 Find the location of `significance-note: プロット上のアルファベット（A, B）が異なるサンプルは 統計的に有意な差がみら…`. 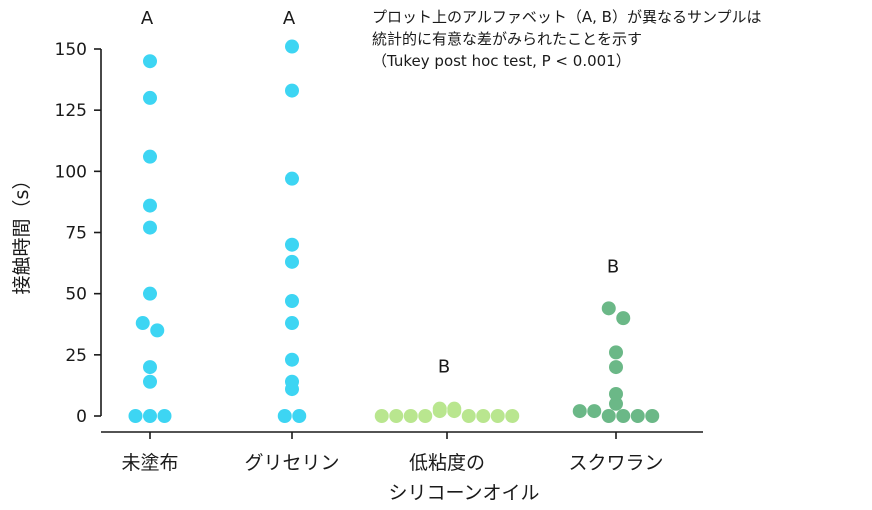

significance-note: プロット上のアルファベット（A, B）が異なるサンプルは 統計的に有意な差がみら… is located at coordinates (620, 39).